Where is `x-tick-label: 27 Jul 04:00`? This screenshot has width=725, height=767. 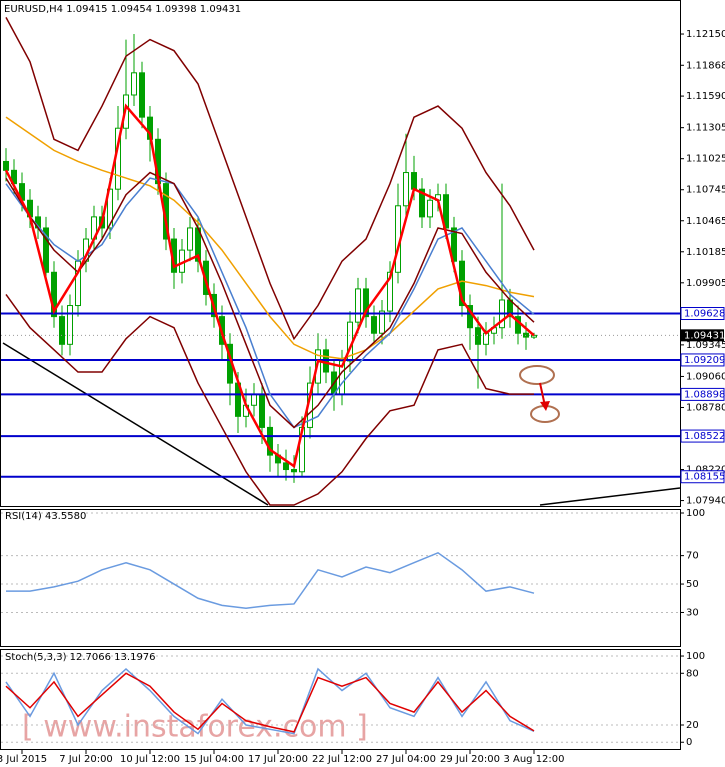 x-tick-label: 27 Jul 04:00 is located at coordinates (406, 759).